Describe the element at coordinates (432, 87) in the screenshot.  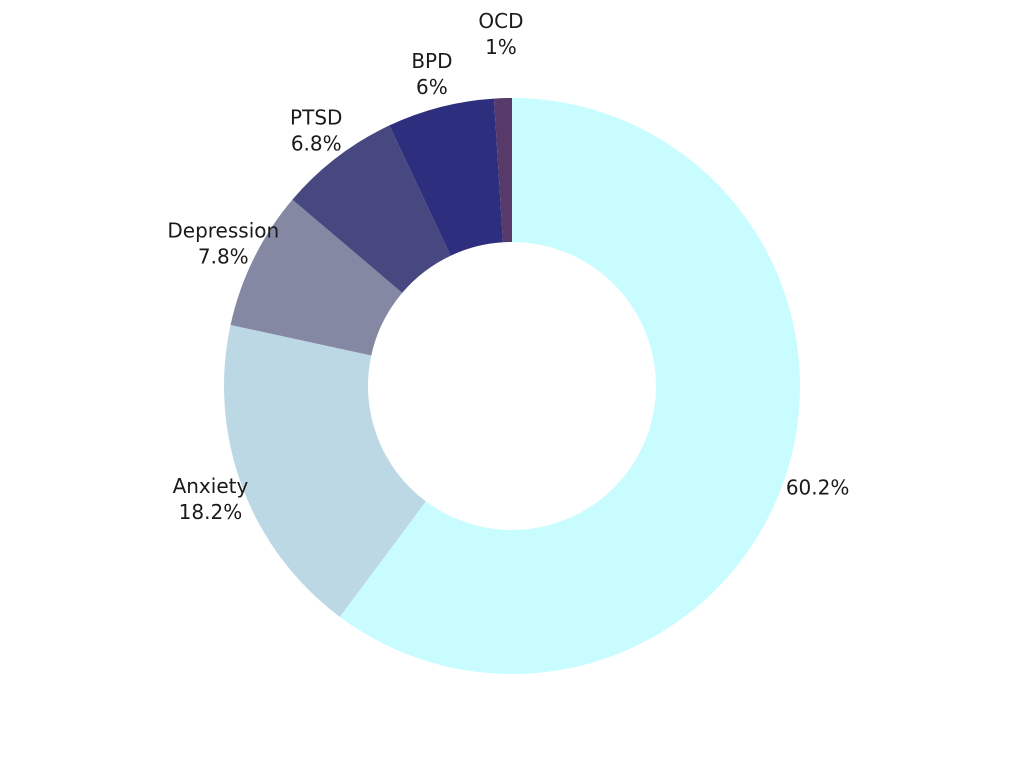
I see `slice-value-label-bpd: 6%` at that location.